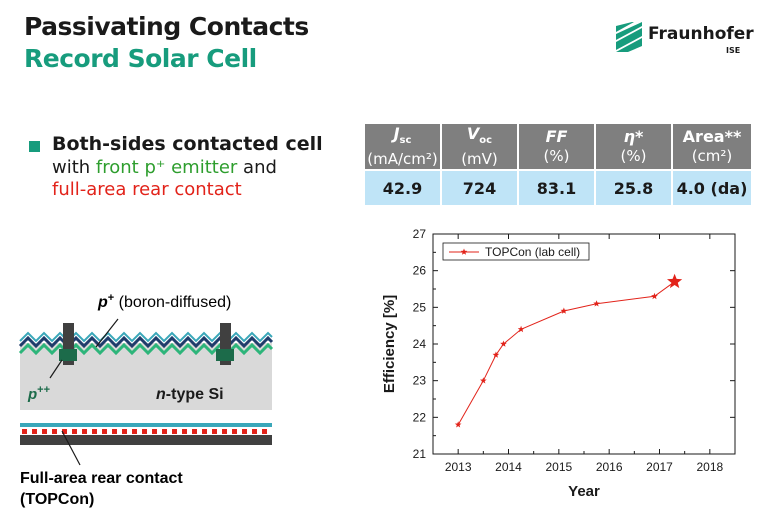  I want to click on bullet-line-2: with front p⁺ emitter and, so click(164, 167).